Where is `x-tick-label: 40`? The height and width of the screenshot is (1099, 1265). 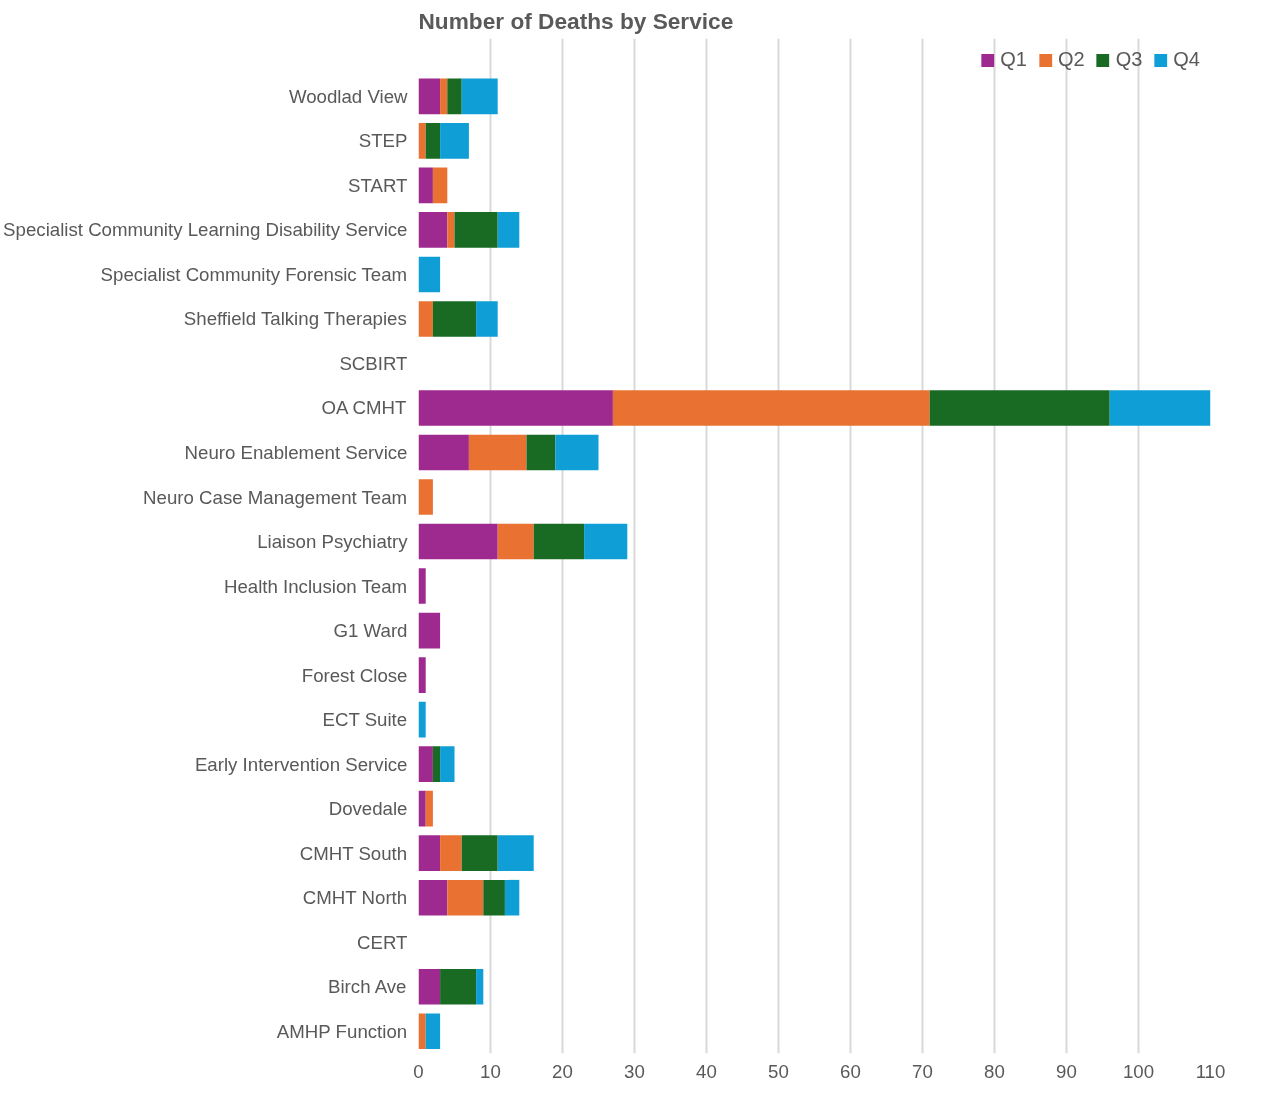 x-tick-label: 40 is located at coordinates (706, 1071).